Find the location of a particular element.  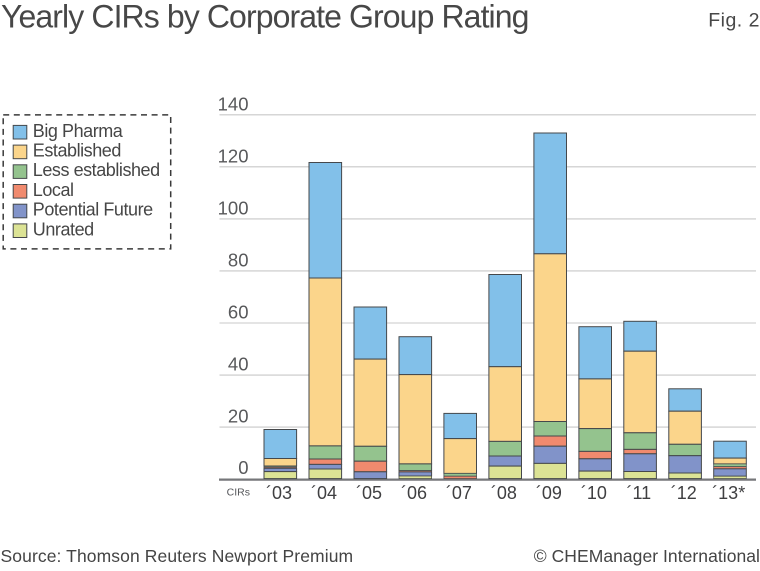

svg-text: ´04 is located at coordinates (324, 493).